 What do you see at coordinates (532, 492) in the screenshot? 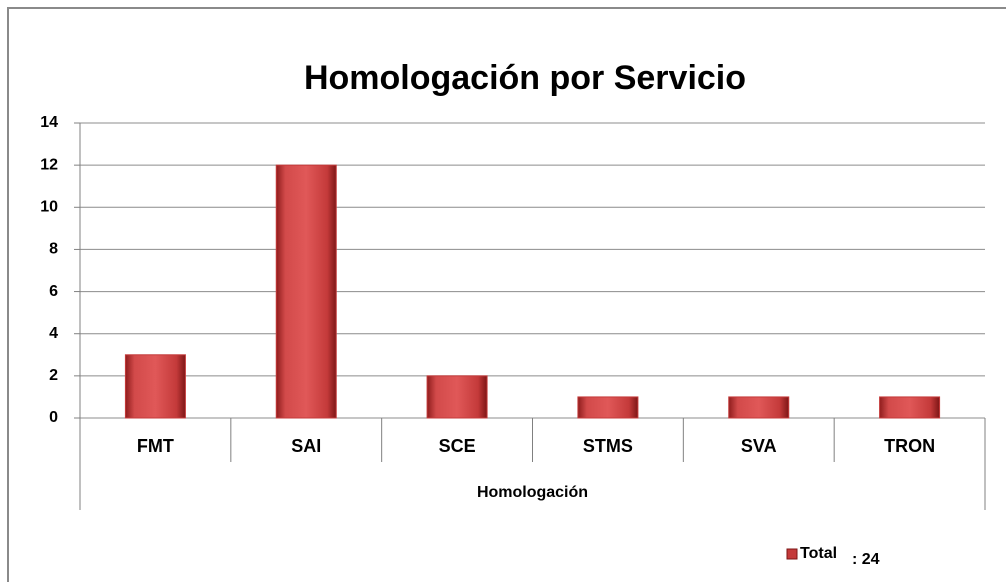
I see `x-axis-title: Homologación` at bounding box center [532, 492].